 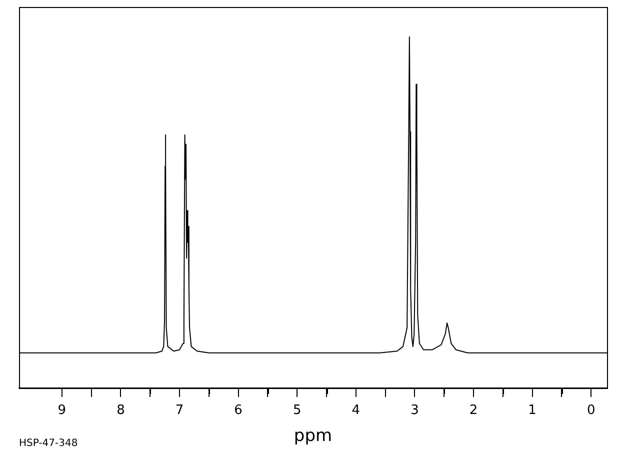 What do you see at coordinates (414, 410) in the screenshot?
I see `x-tick-label: 3` at bounding box center [414, 410].